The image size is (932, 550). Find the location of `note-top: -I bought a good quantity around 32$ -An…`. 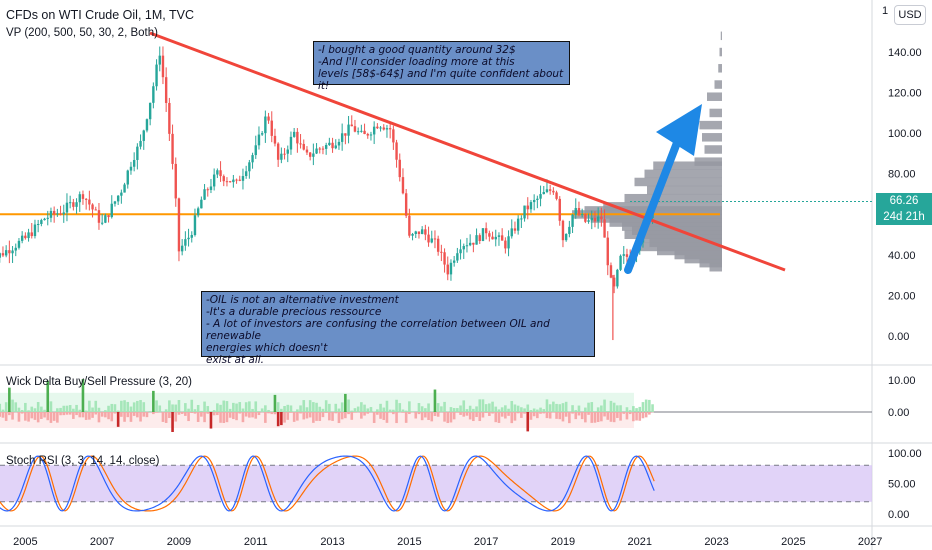

note-top: -I bought a good quantity around 32$ -An… is located at coordinates (441, 66).